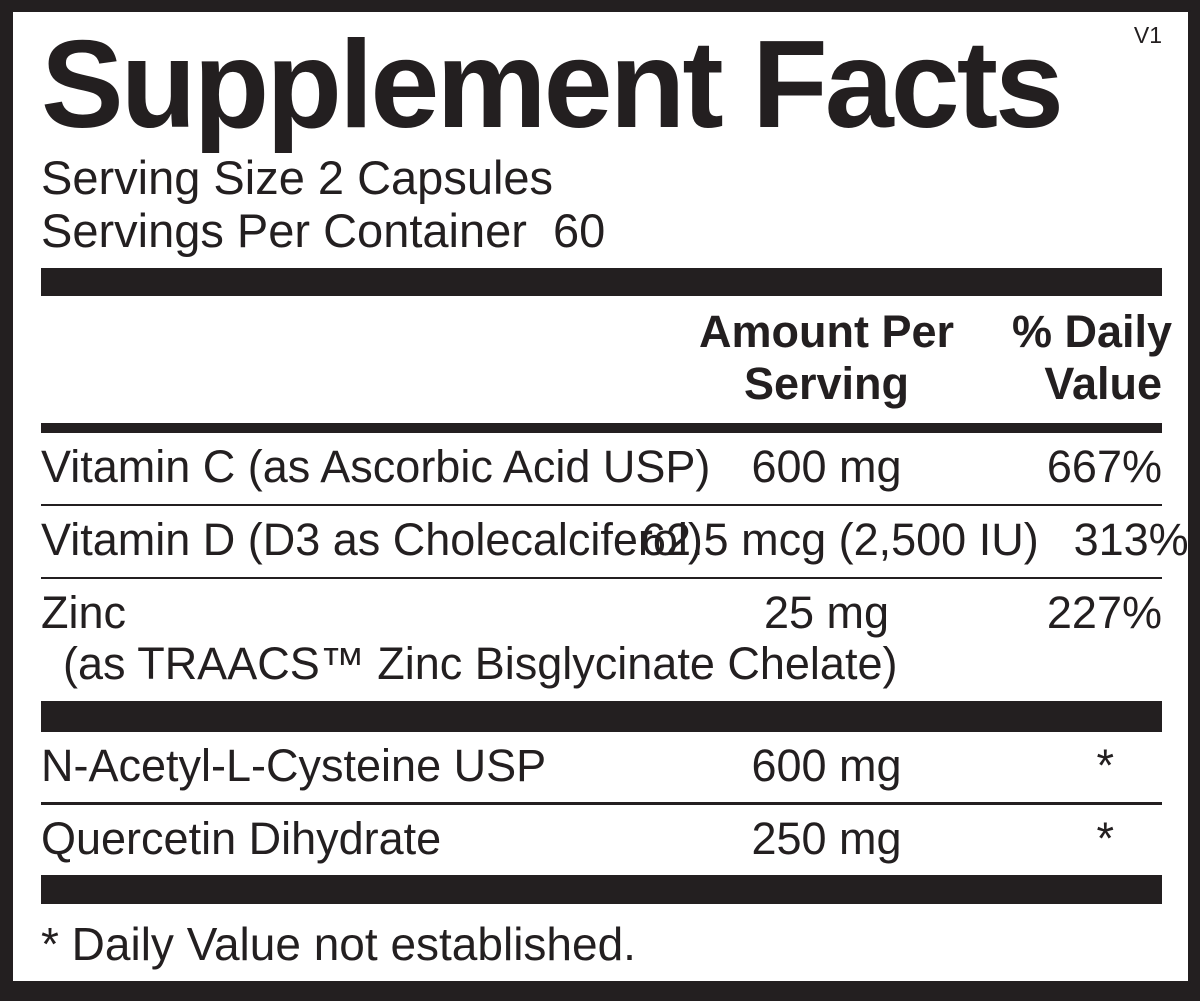 This screenshot has width=1200, height=1001. I want to click on header-amount-line1: Amount Per, so click(826, 332).